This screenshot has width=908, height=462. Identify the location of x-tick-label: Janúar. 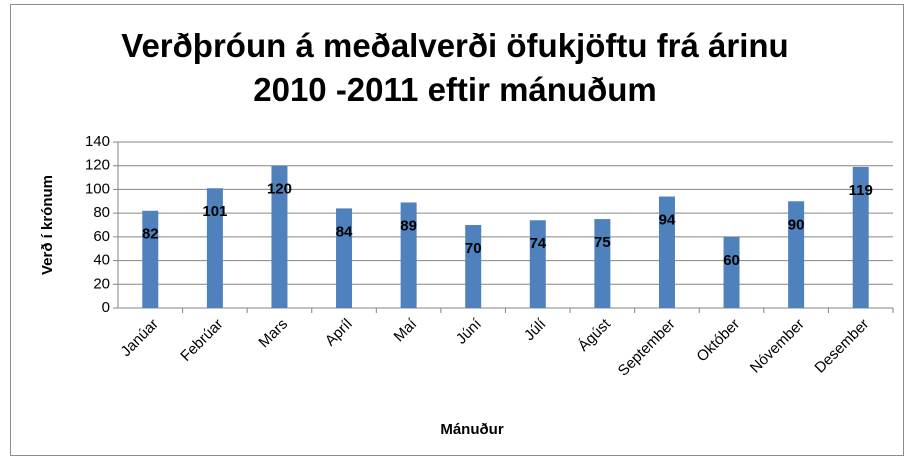
(139, 338).